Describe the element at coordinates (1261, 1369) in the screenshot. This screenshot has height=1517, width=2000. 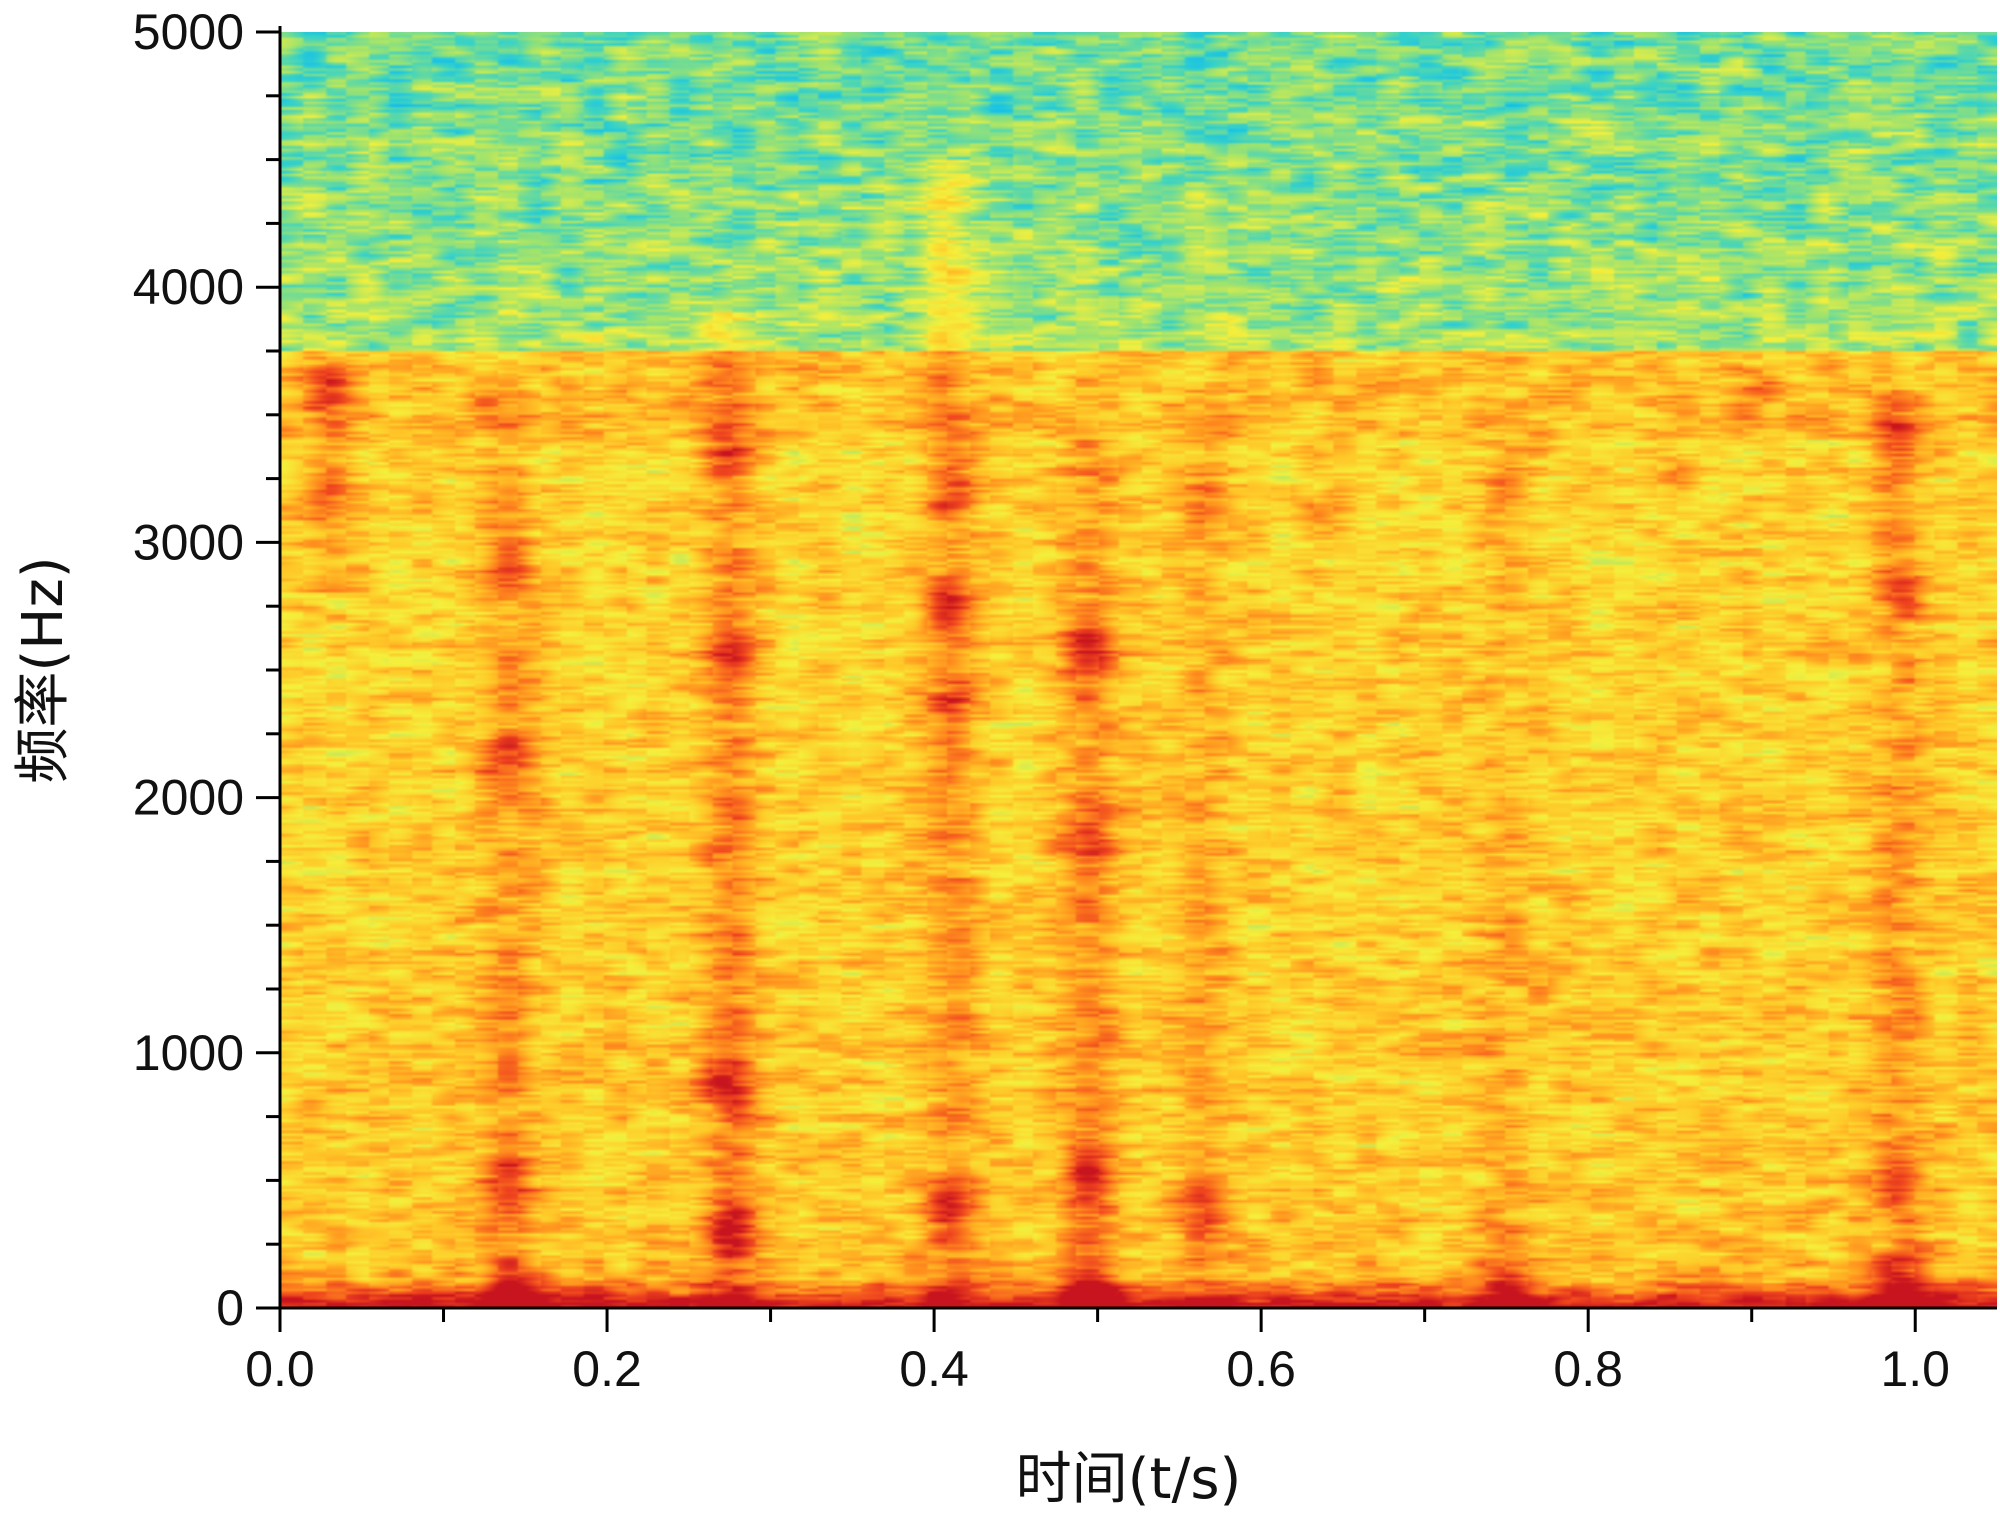
I see `x-tick-label: 0.6` at that location.